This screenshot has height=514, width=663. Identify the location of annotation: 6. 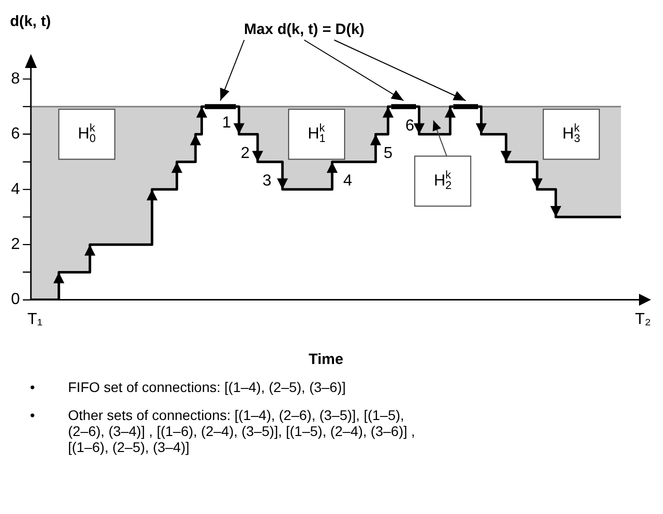
(409, 125).